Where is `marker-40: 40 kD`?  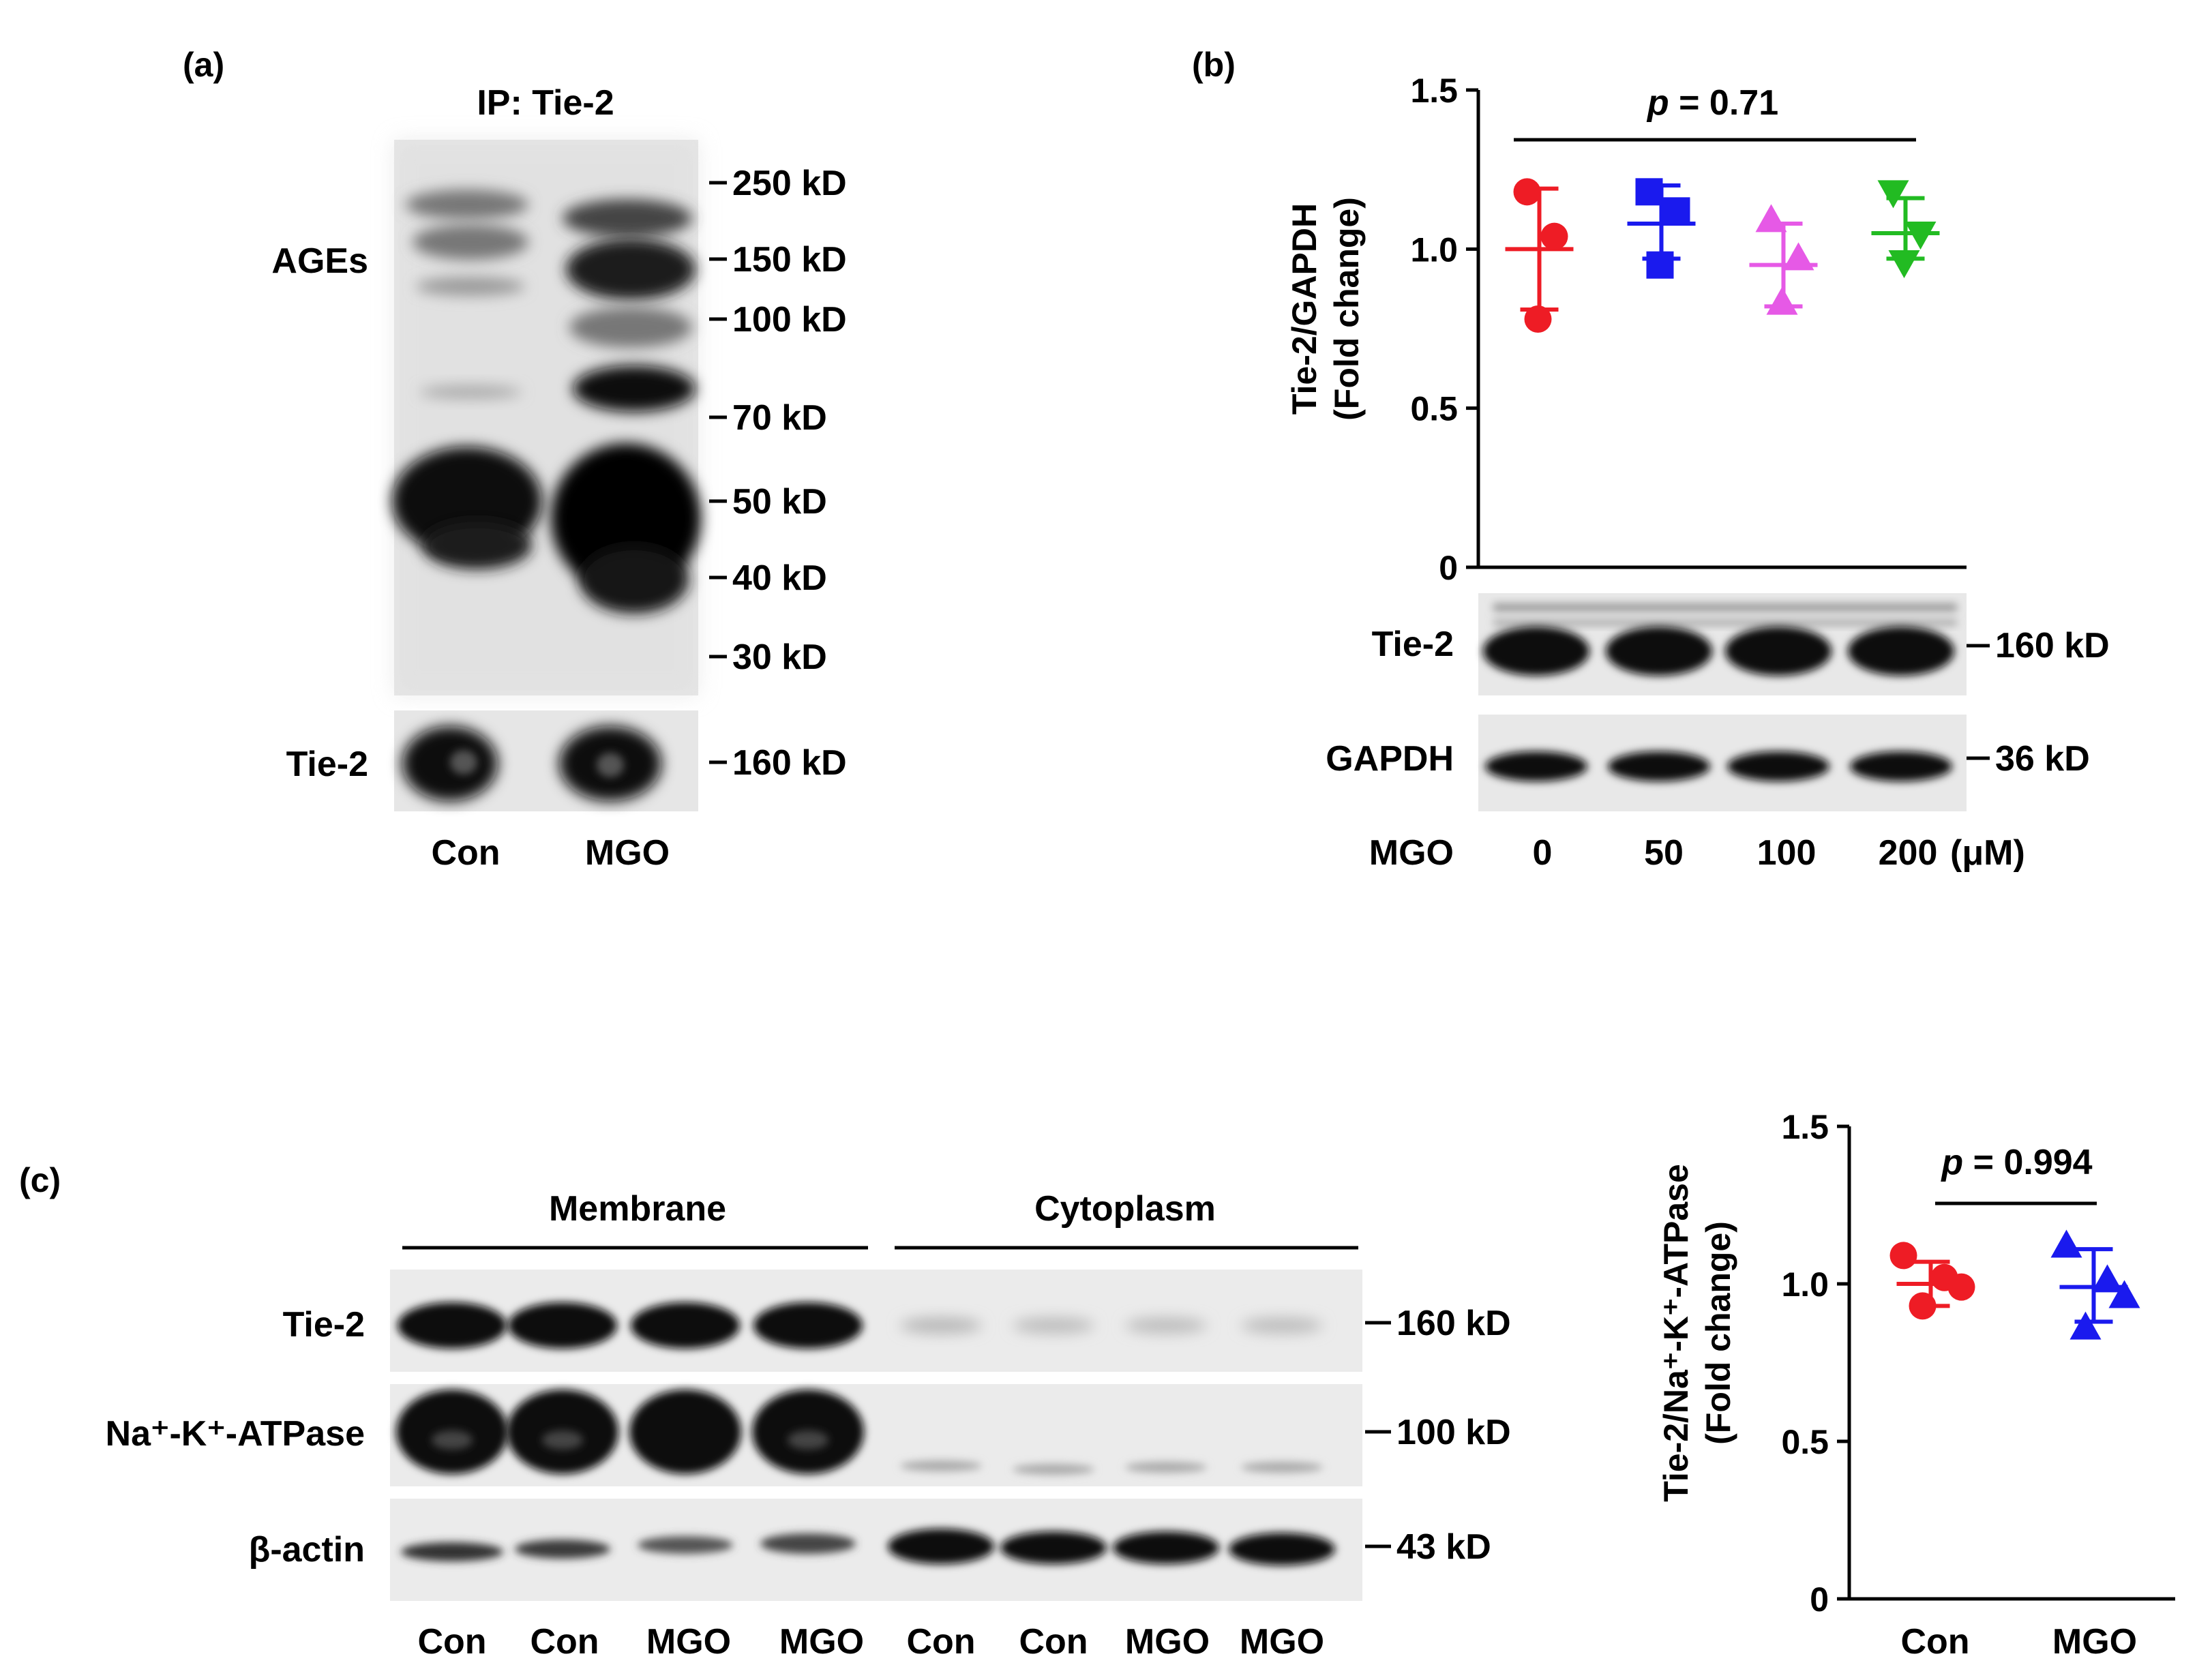 marker-40: 40 kD is located at coordinates (779, 578).